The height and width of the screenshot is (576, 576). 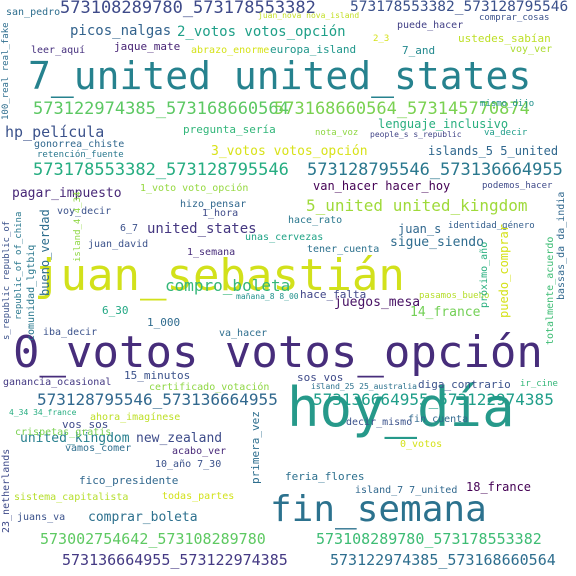 What do you see at coordinates (382, 186) in the screenshot?
I see `word-van-hacer-hacer-hoy: van_hacer hacer_hoy` at bounding box center [382, 186].